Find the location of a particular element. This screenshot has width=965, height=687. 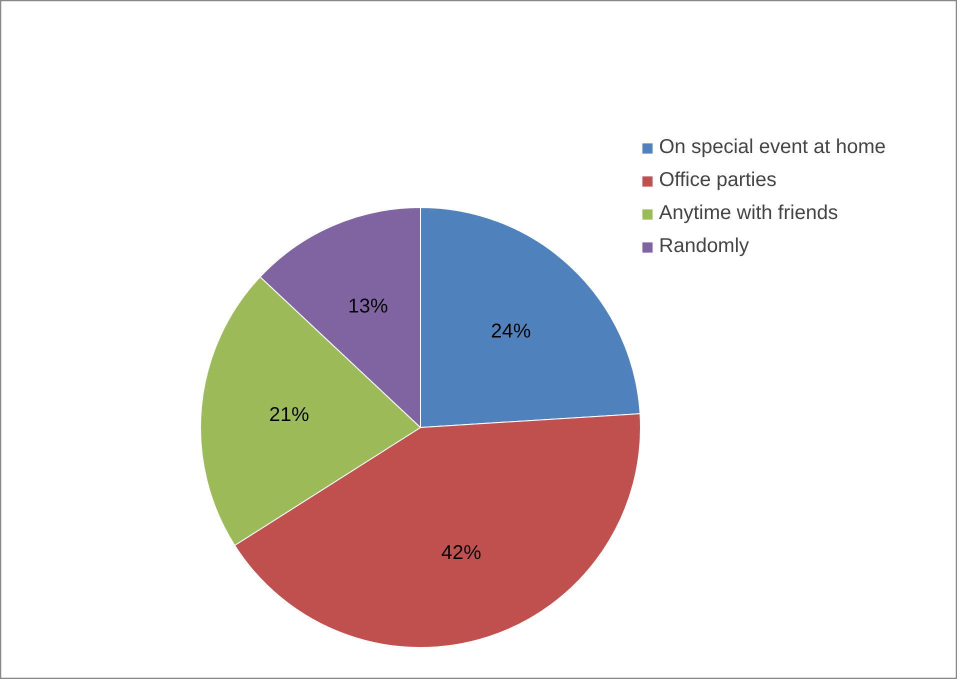

legend-label: Randomly is located at coordinates (704, 246).